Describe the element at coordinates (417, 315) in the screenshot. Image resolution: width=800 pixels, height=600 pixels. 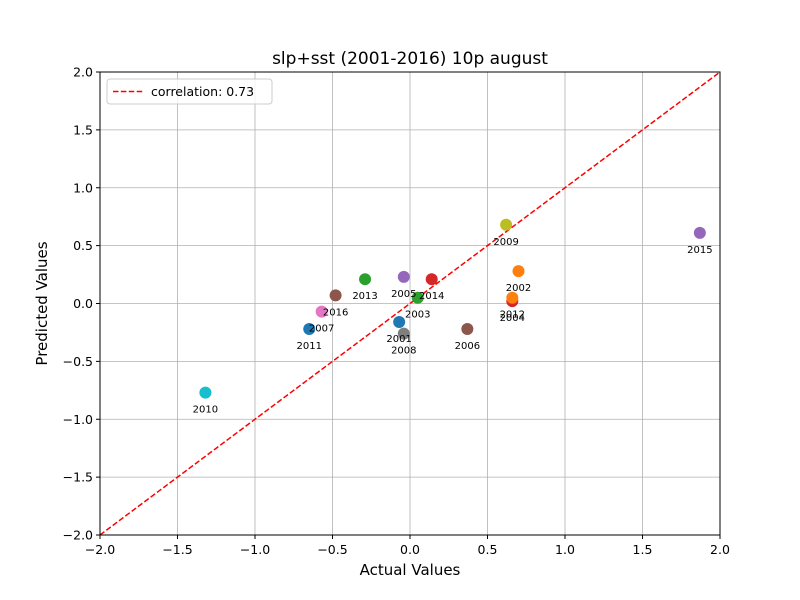
I see `point-label: 2003` at that location.